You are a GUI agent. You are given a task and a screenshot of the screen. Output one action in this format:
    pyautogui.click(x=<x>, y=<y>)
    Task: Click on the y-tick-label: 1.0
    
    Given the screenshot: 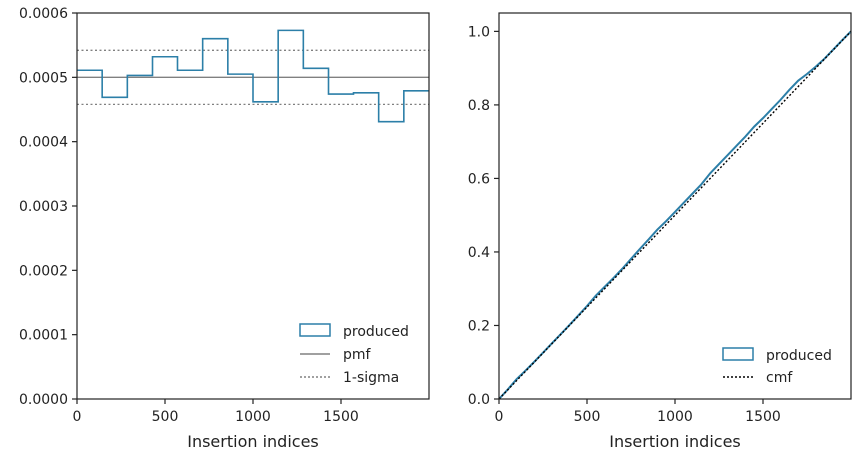 What is the action you would take?
    pyautogui.click(x=479, y=32)
    